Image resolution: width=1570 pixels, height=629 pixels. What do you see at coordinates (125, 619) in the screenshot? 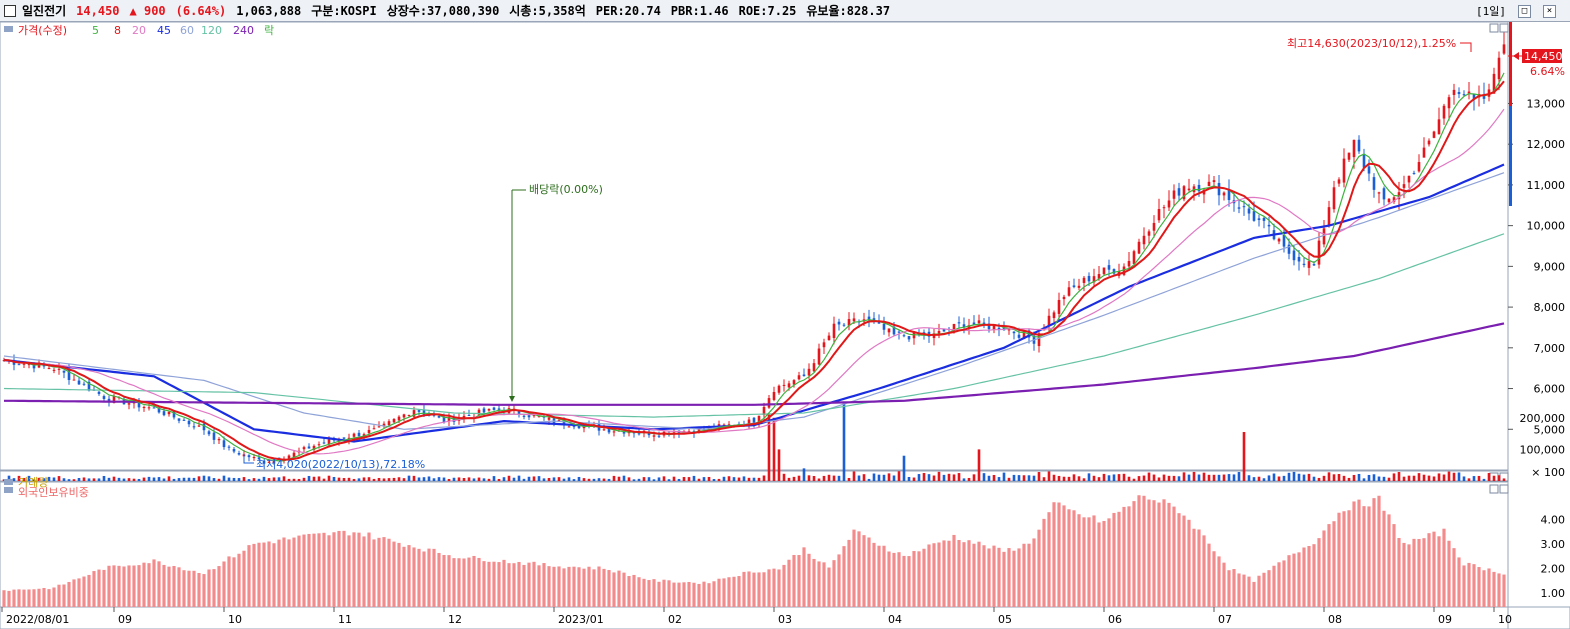
I see `x-tick-label: 09` at bounding box center [125, 619].